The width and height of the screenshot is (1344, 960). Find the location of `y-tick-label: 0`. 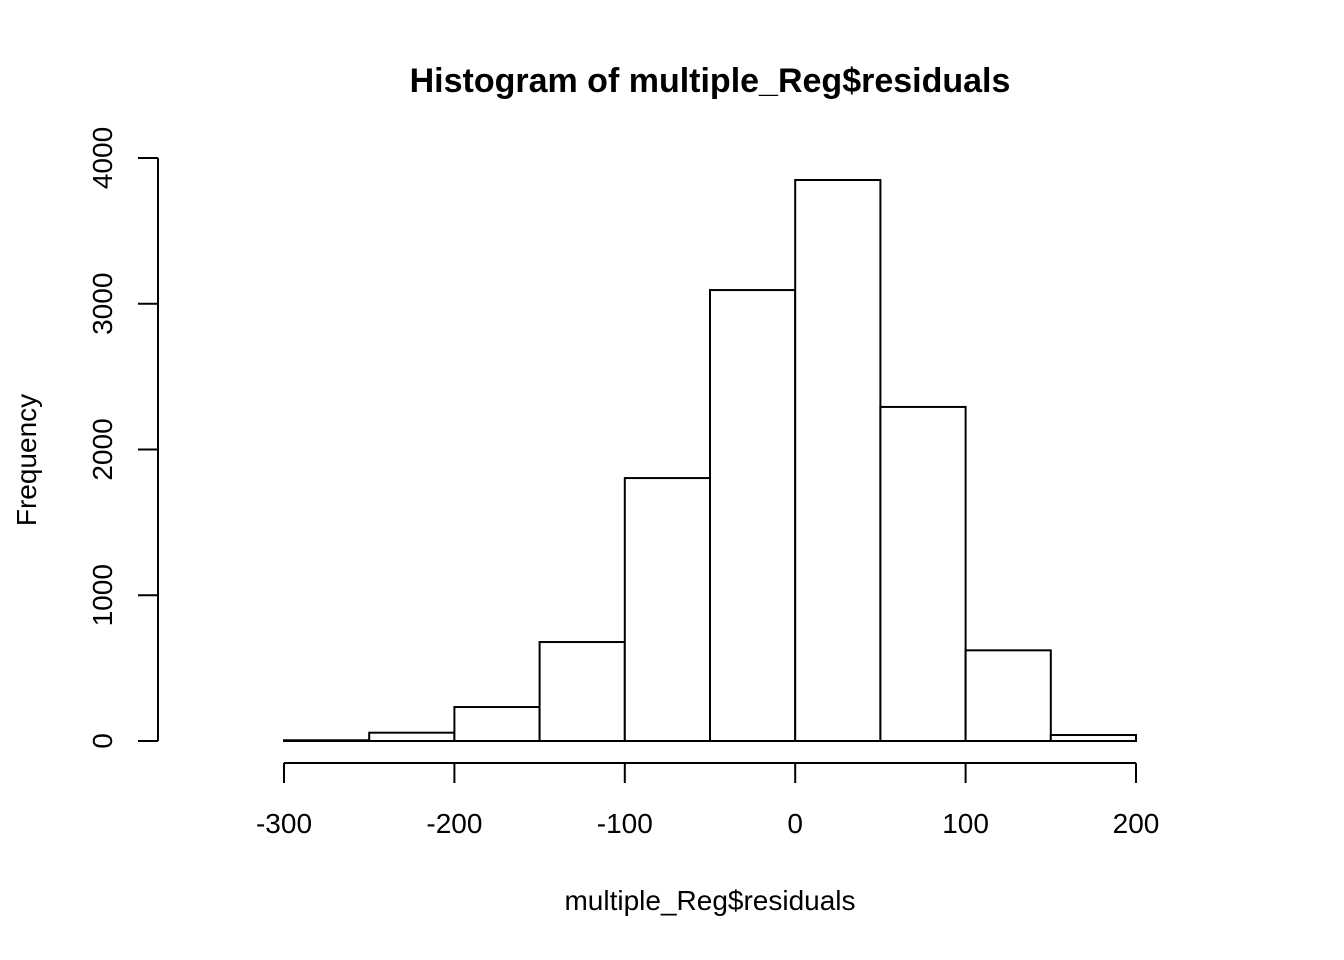

y-tick-label: 0 is located at coordinates (102, 741).